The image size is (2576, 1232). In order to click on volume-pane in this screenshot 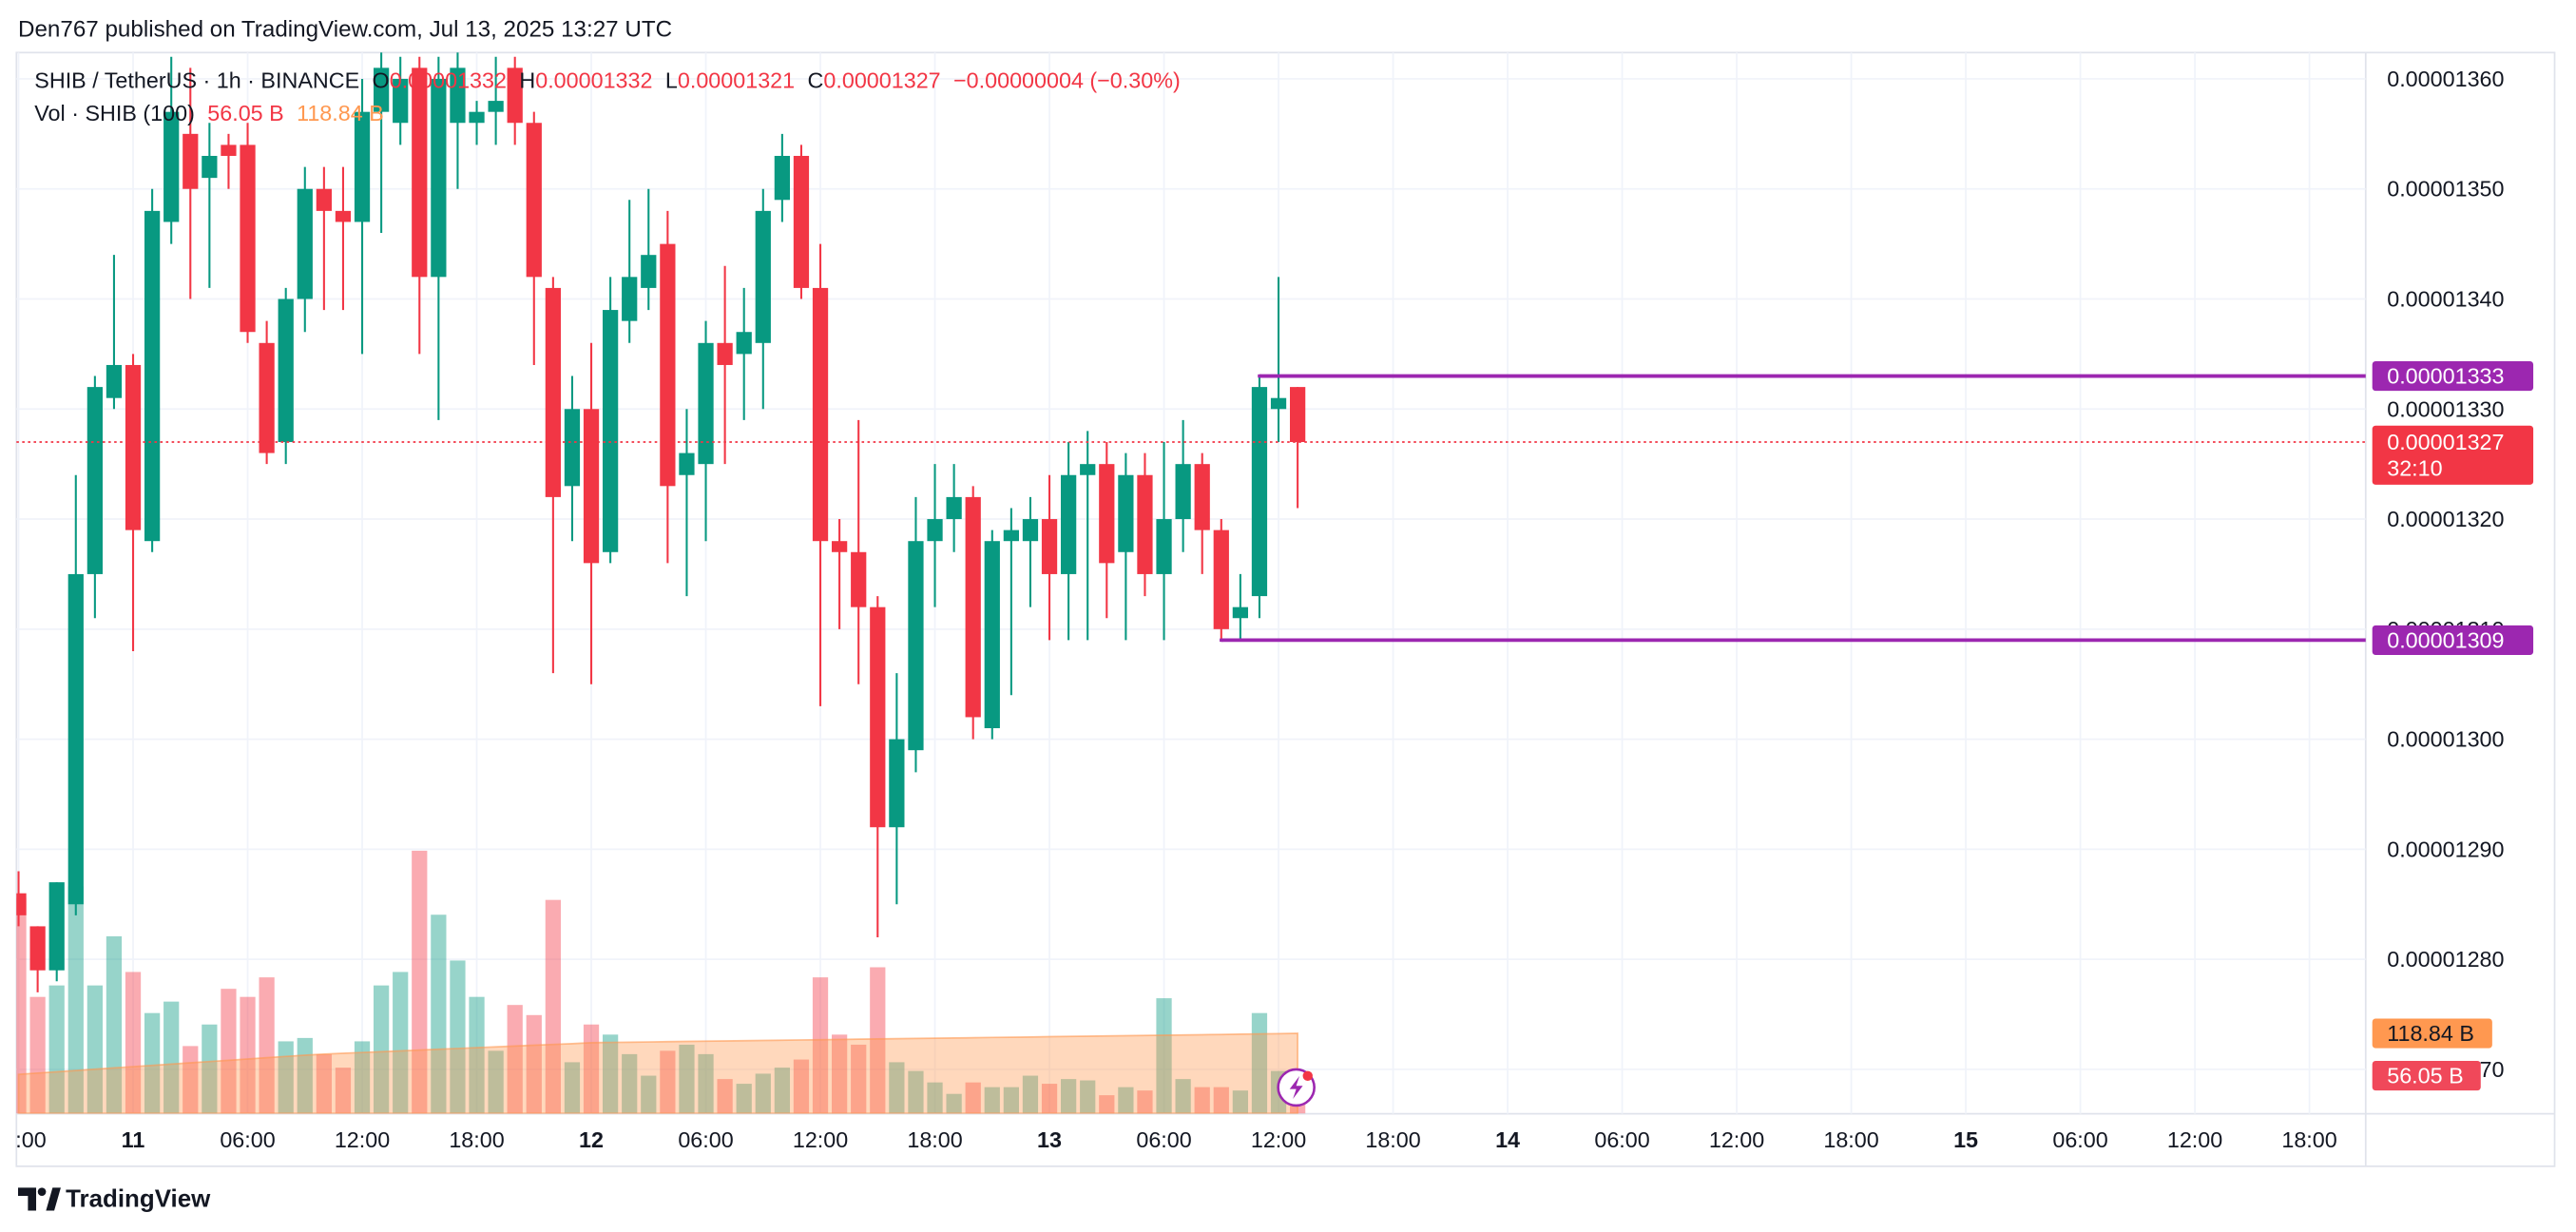, I will do `click(661, 982)`.